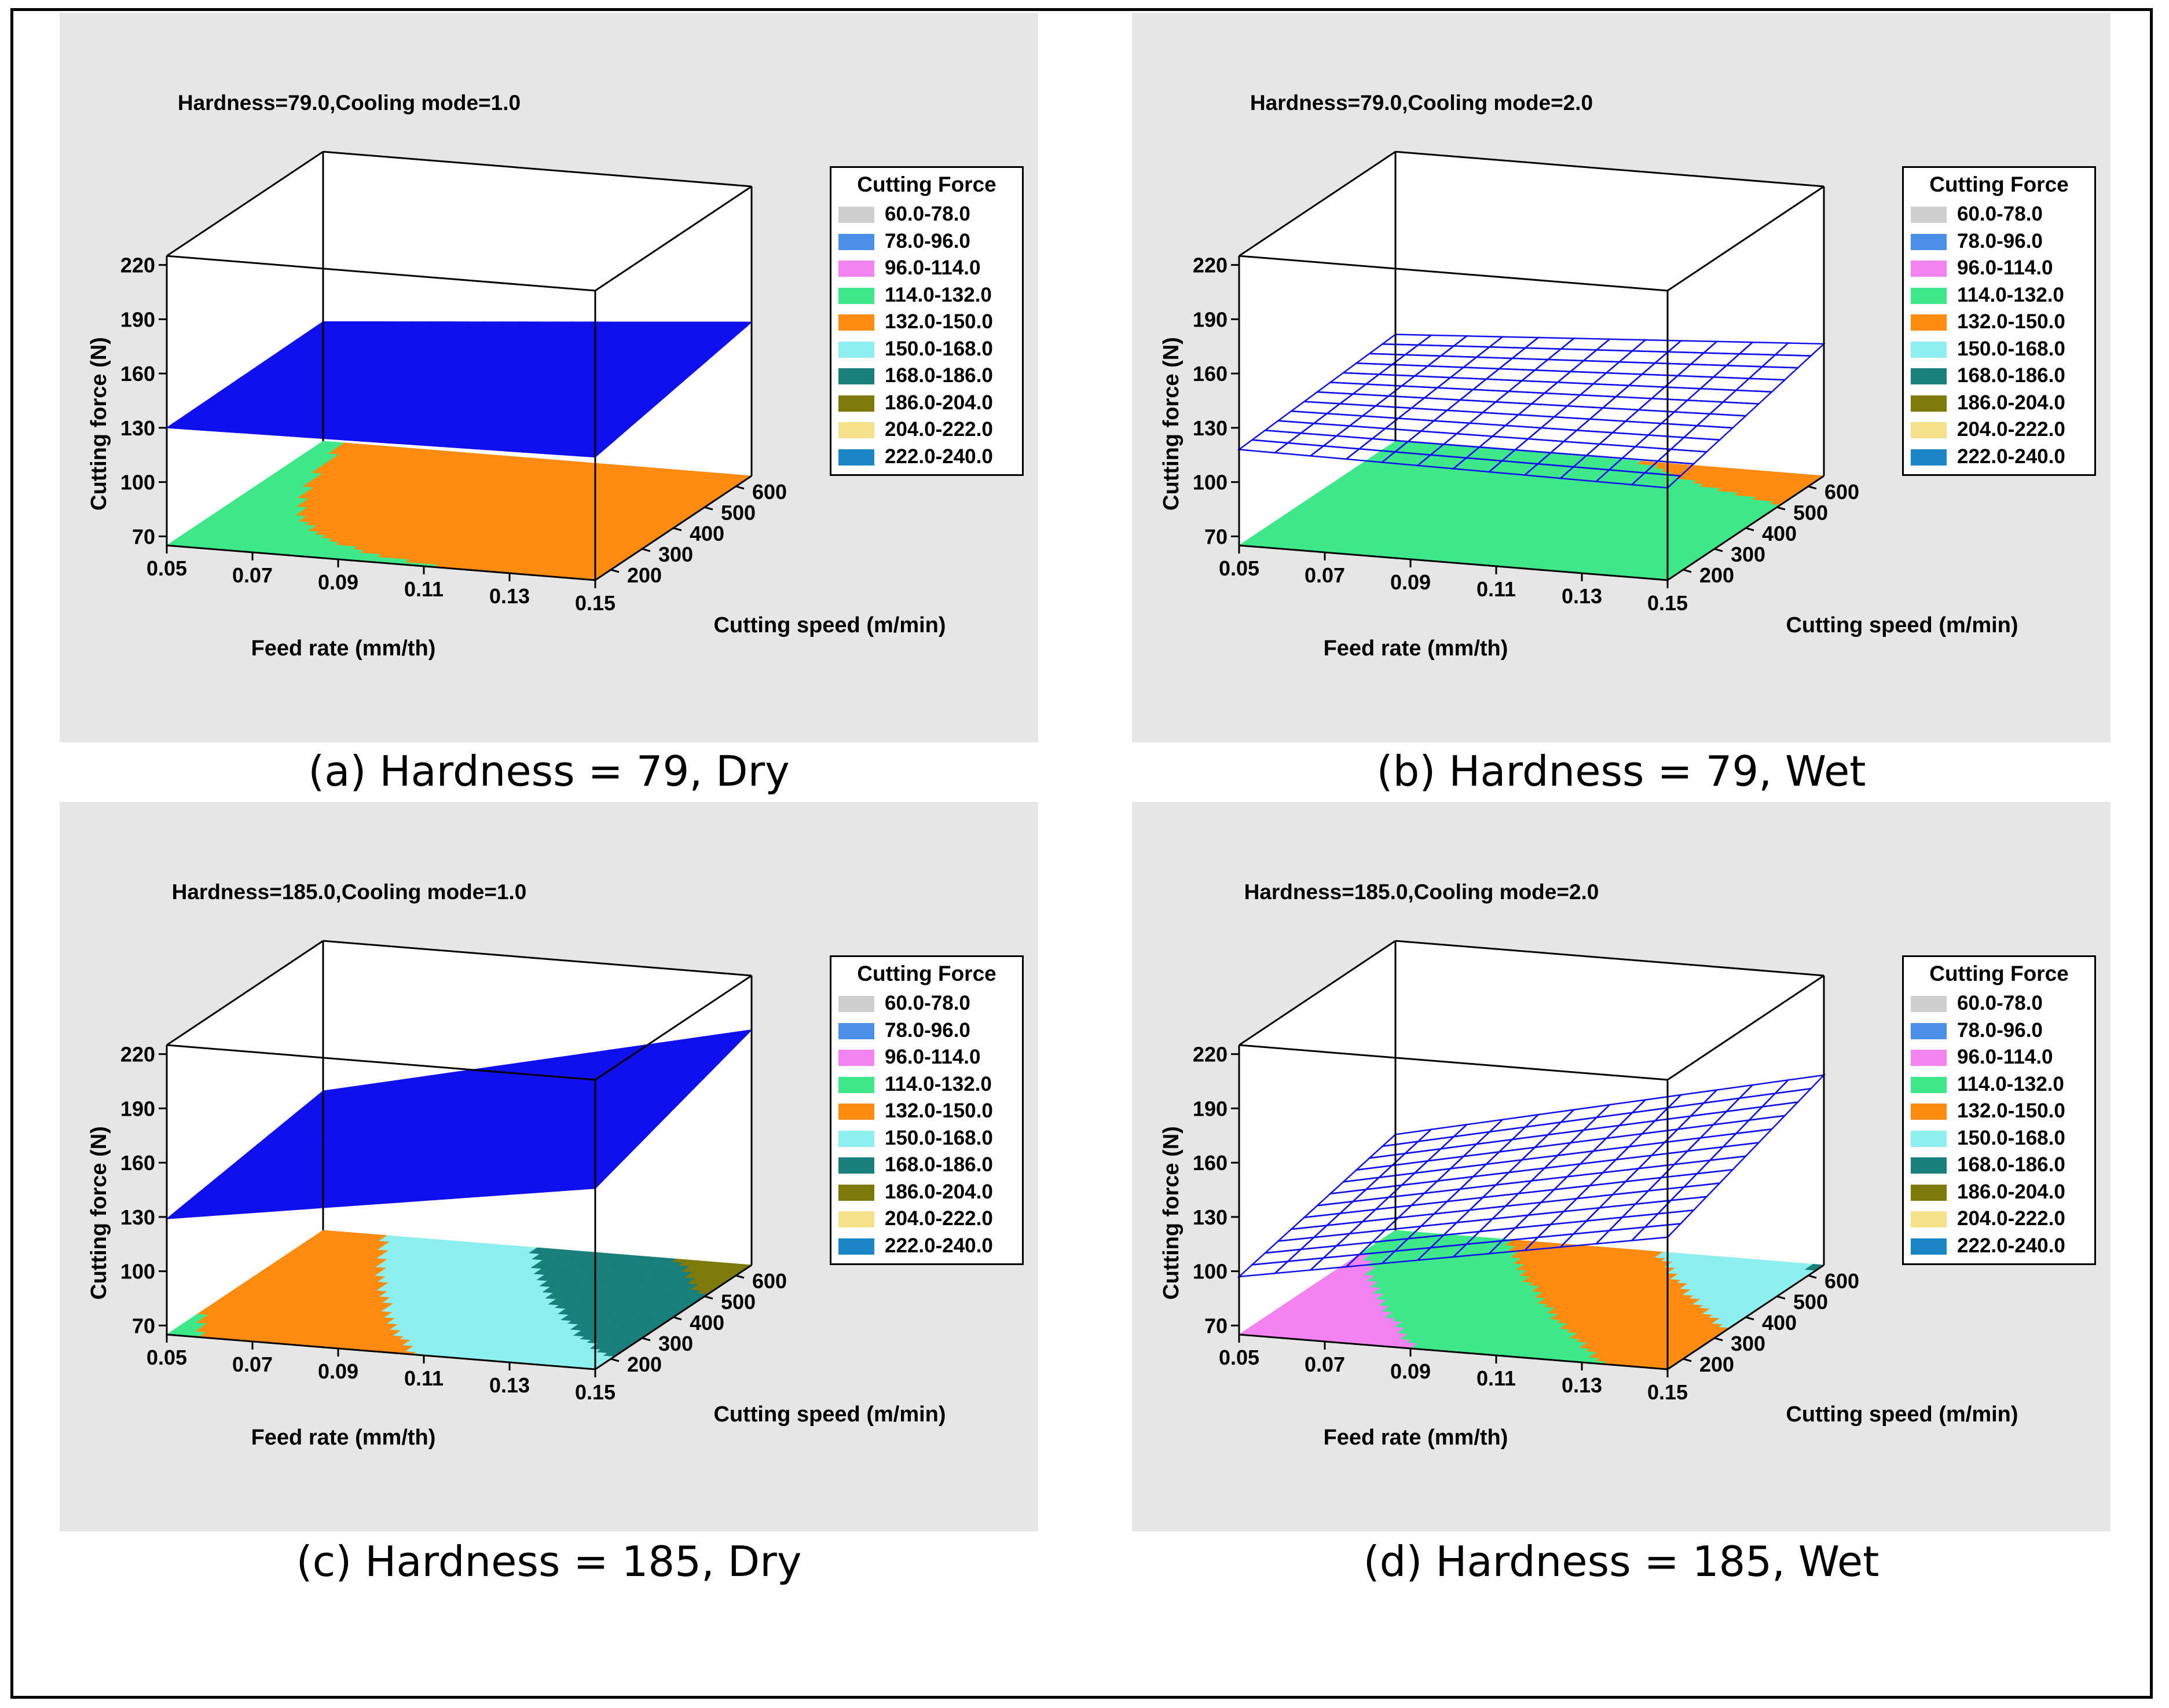 The height and width of the screenshot is (1708, 2169). What do you see at coordinates (2011, 429) in the screenshot?
I see `legend-label: 204.0-222.0` at bounding box center [2011, 429].